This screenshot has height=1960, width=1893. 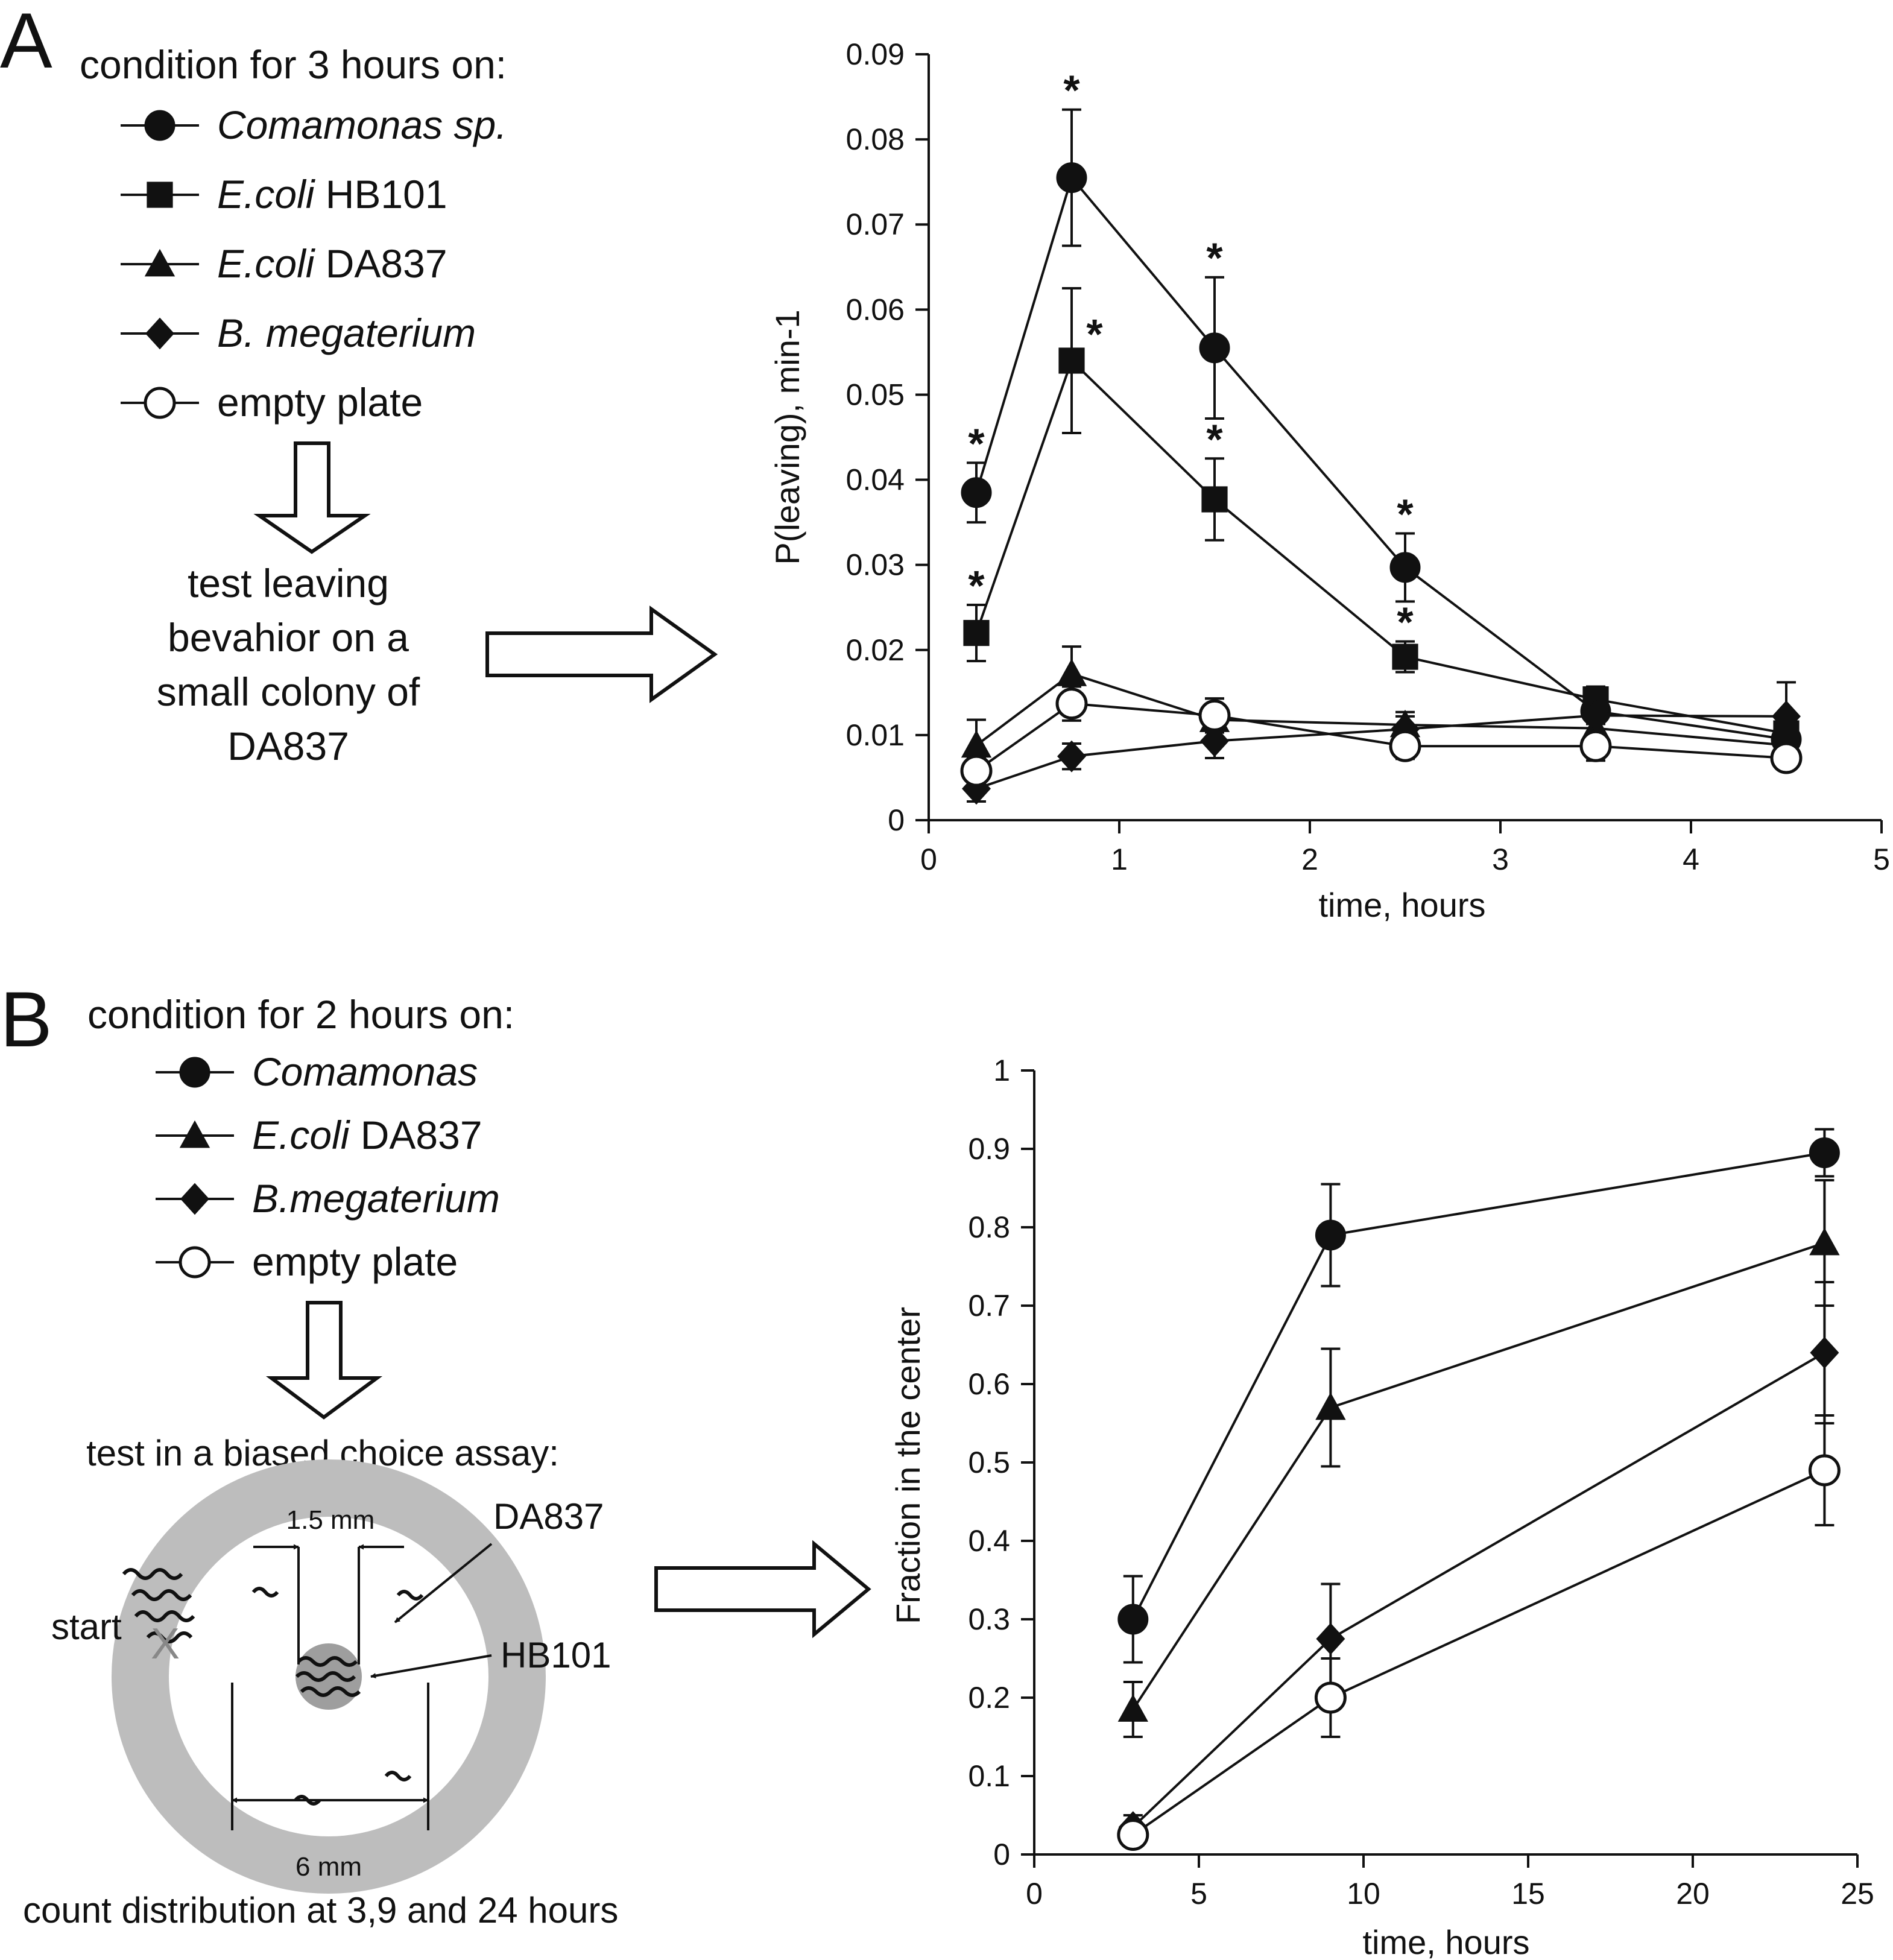 What do you see at coordinates (989, 1227) in the screenshot?
I see `chartB-y-tick-label: 0.8` at bounding box center [989, 1227].